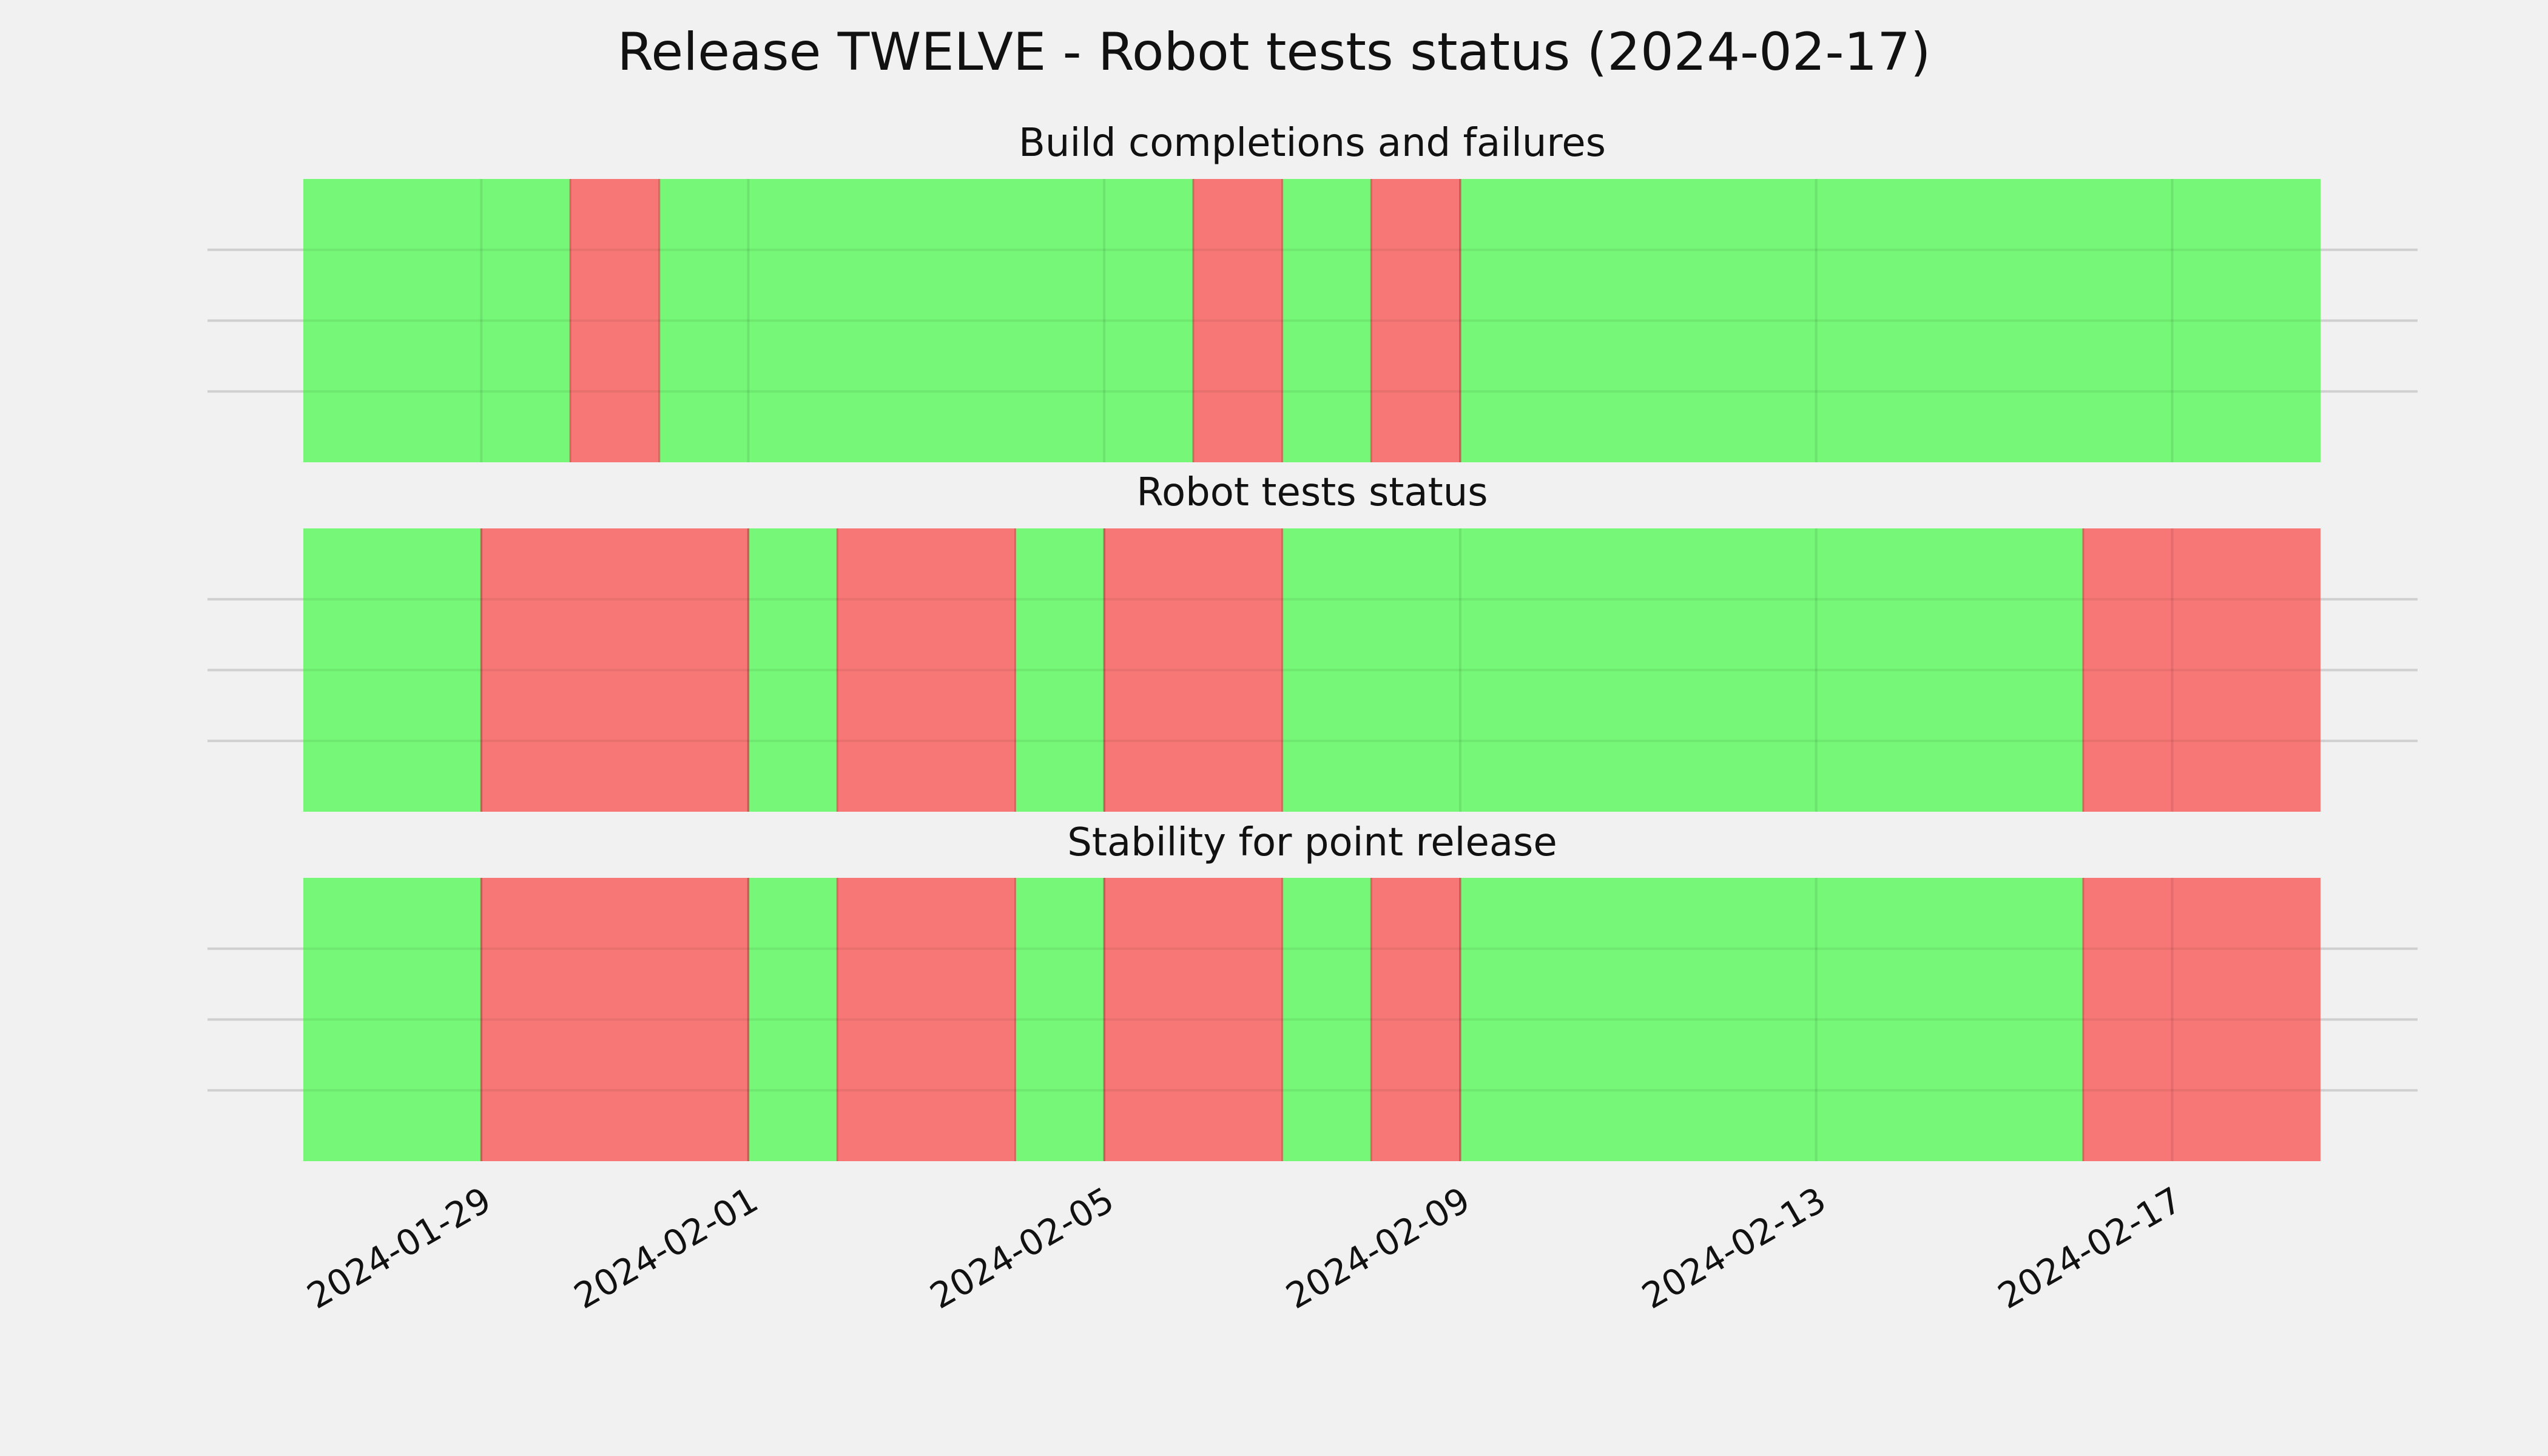  What do you see at coordinates (1312, 492) in the screenshot?
I see `panel-title: Robot tests status` at bounding box center [1312, 492].